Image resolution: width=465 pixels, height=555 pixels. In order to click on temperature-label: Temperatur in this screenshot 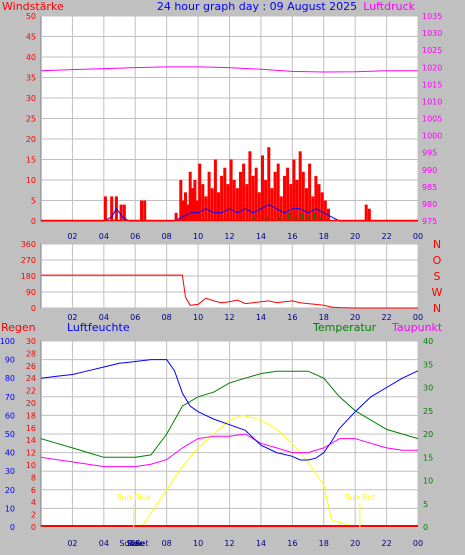, I will do `click(344, 327)`.